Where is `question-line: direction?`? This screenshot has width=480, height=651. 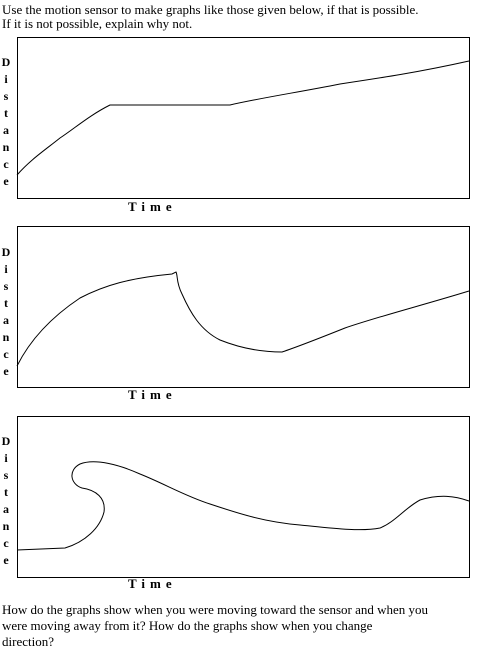
question-line: direction? is located at coordinates (28, 641).